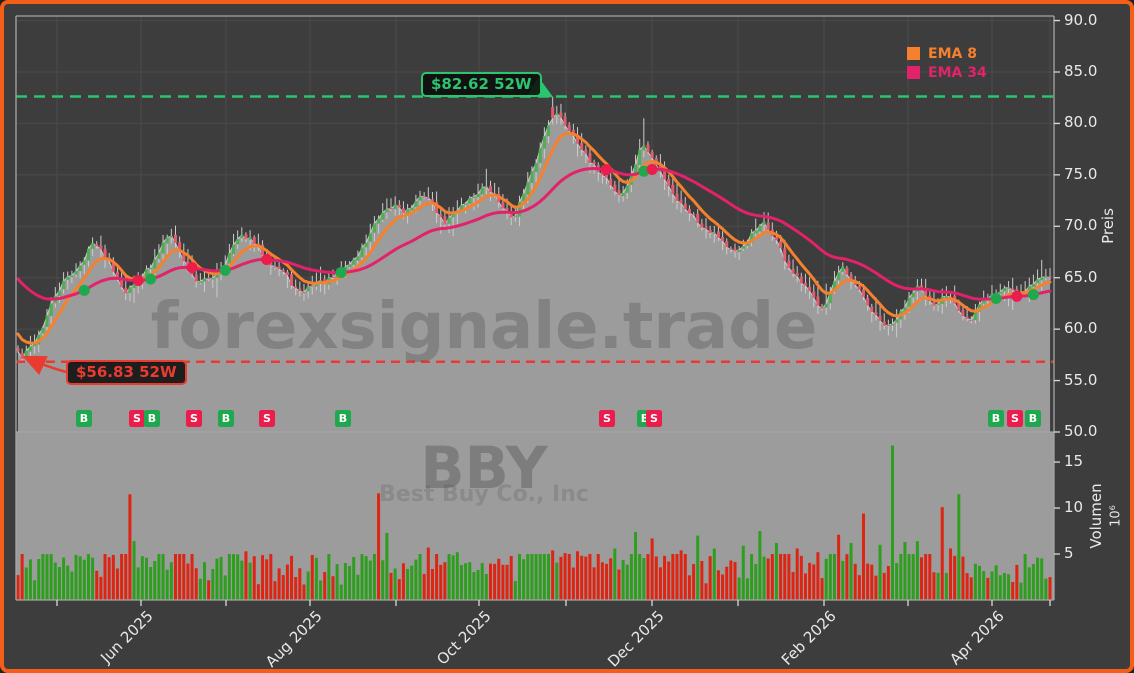 The image size is (1134, 673). Describe the element at coordinates (484, 494) in the screenshot. I see `watermark-company: Best Buy Co., Inc` at that location.